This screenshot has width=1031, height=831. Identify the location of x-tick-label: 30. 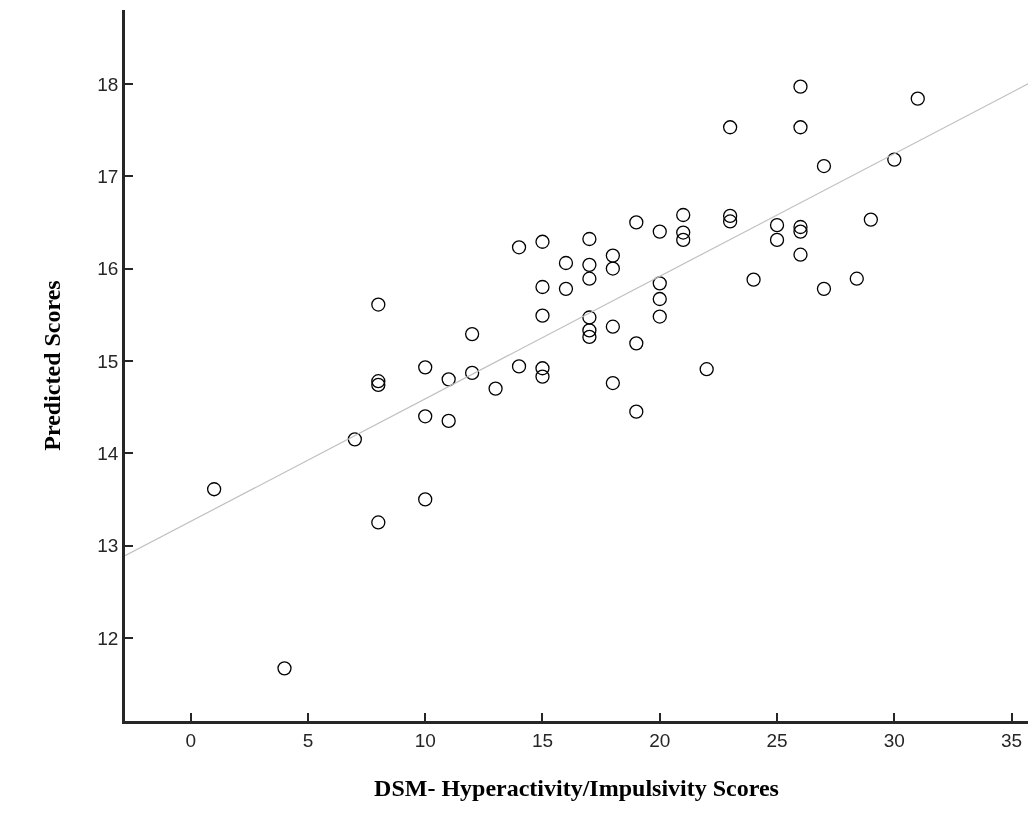
(894, 740).